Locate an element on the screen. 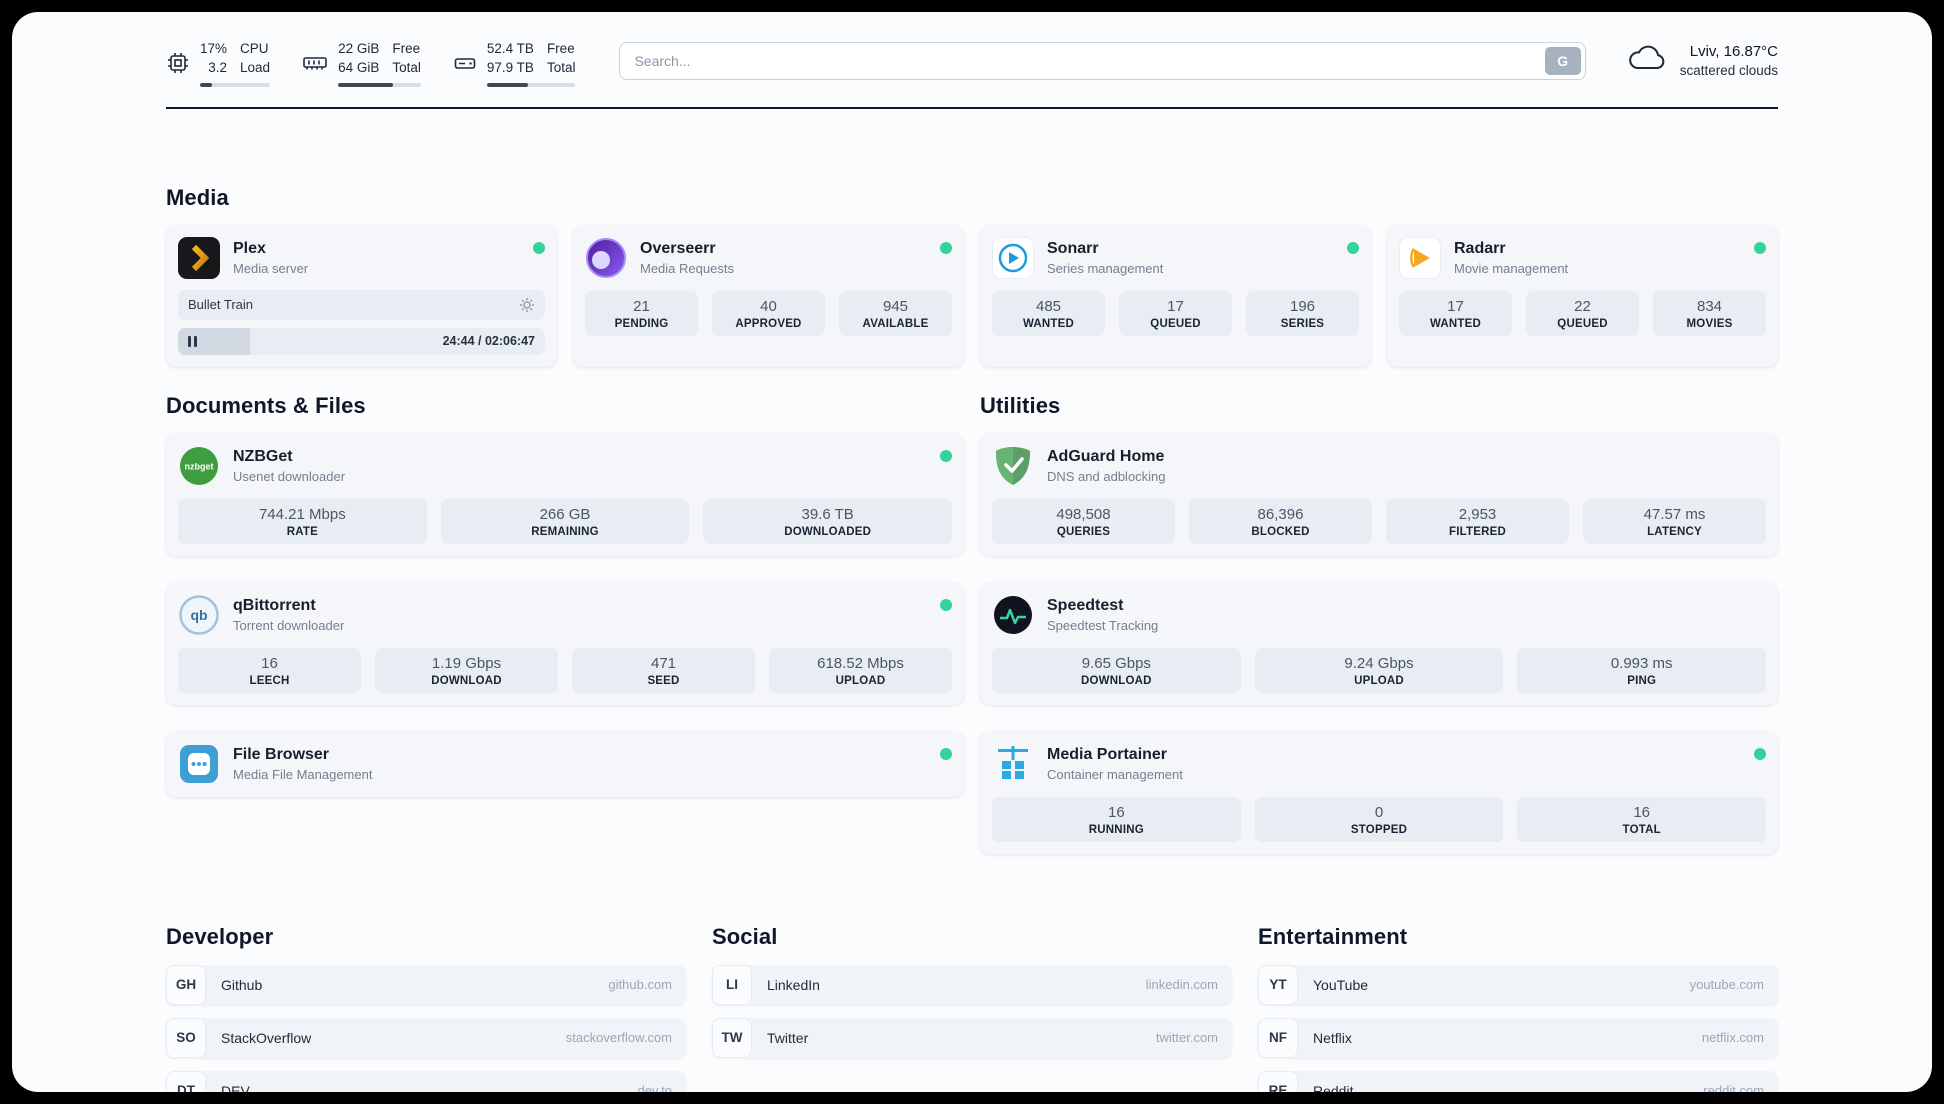 The width and height of the screenshot is (1944, 1104). disk-labels: Free Total is located at coordinates (561, 58).